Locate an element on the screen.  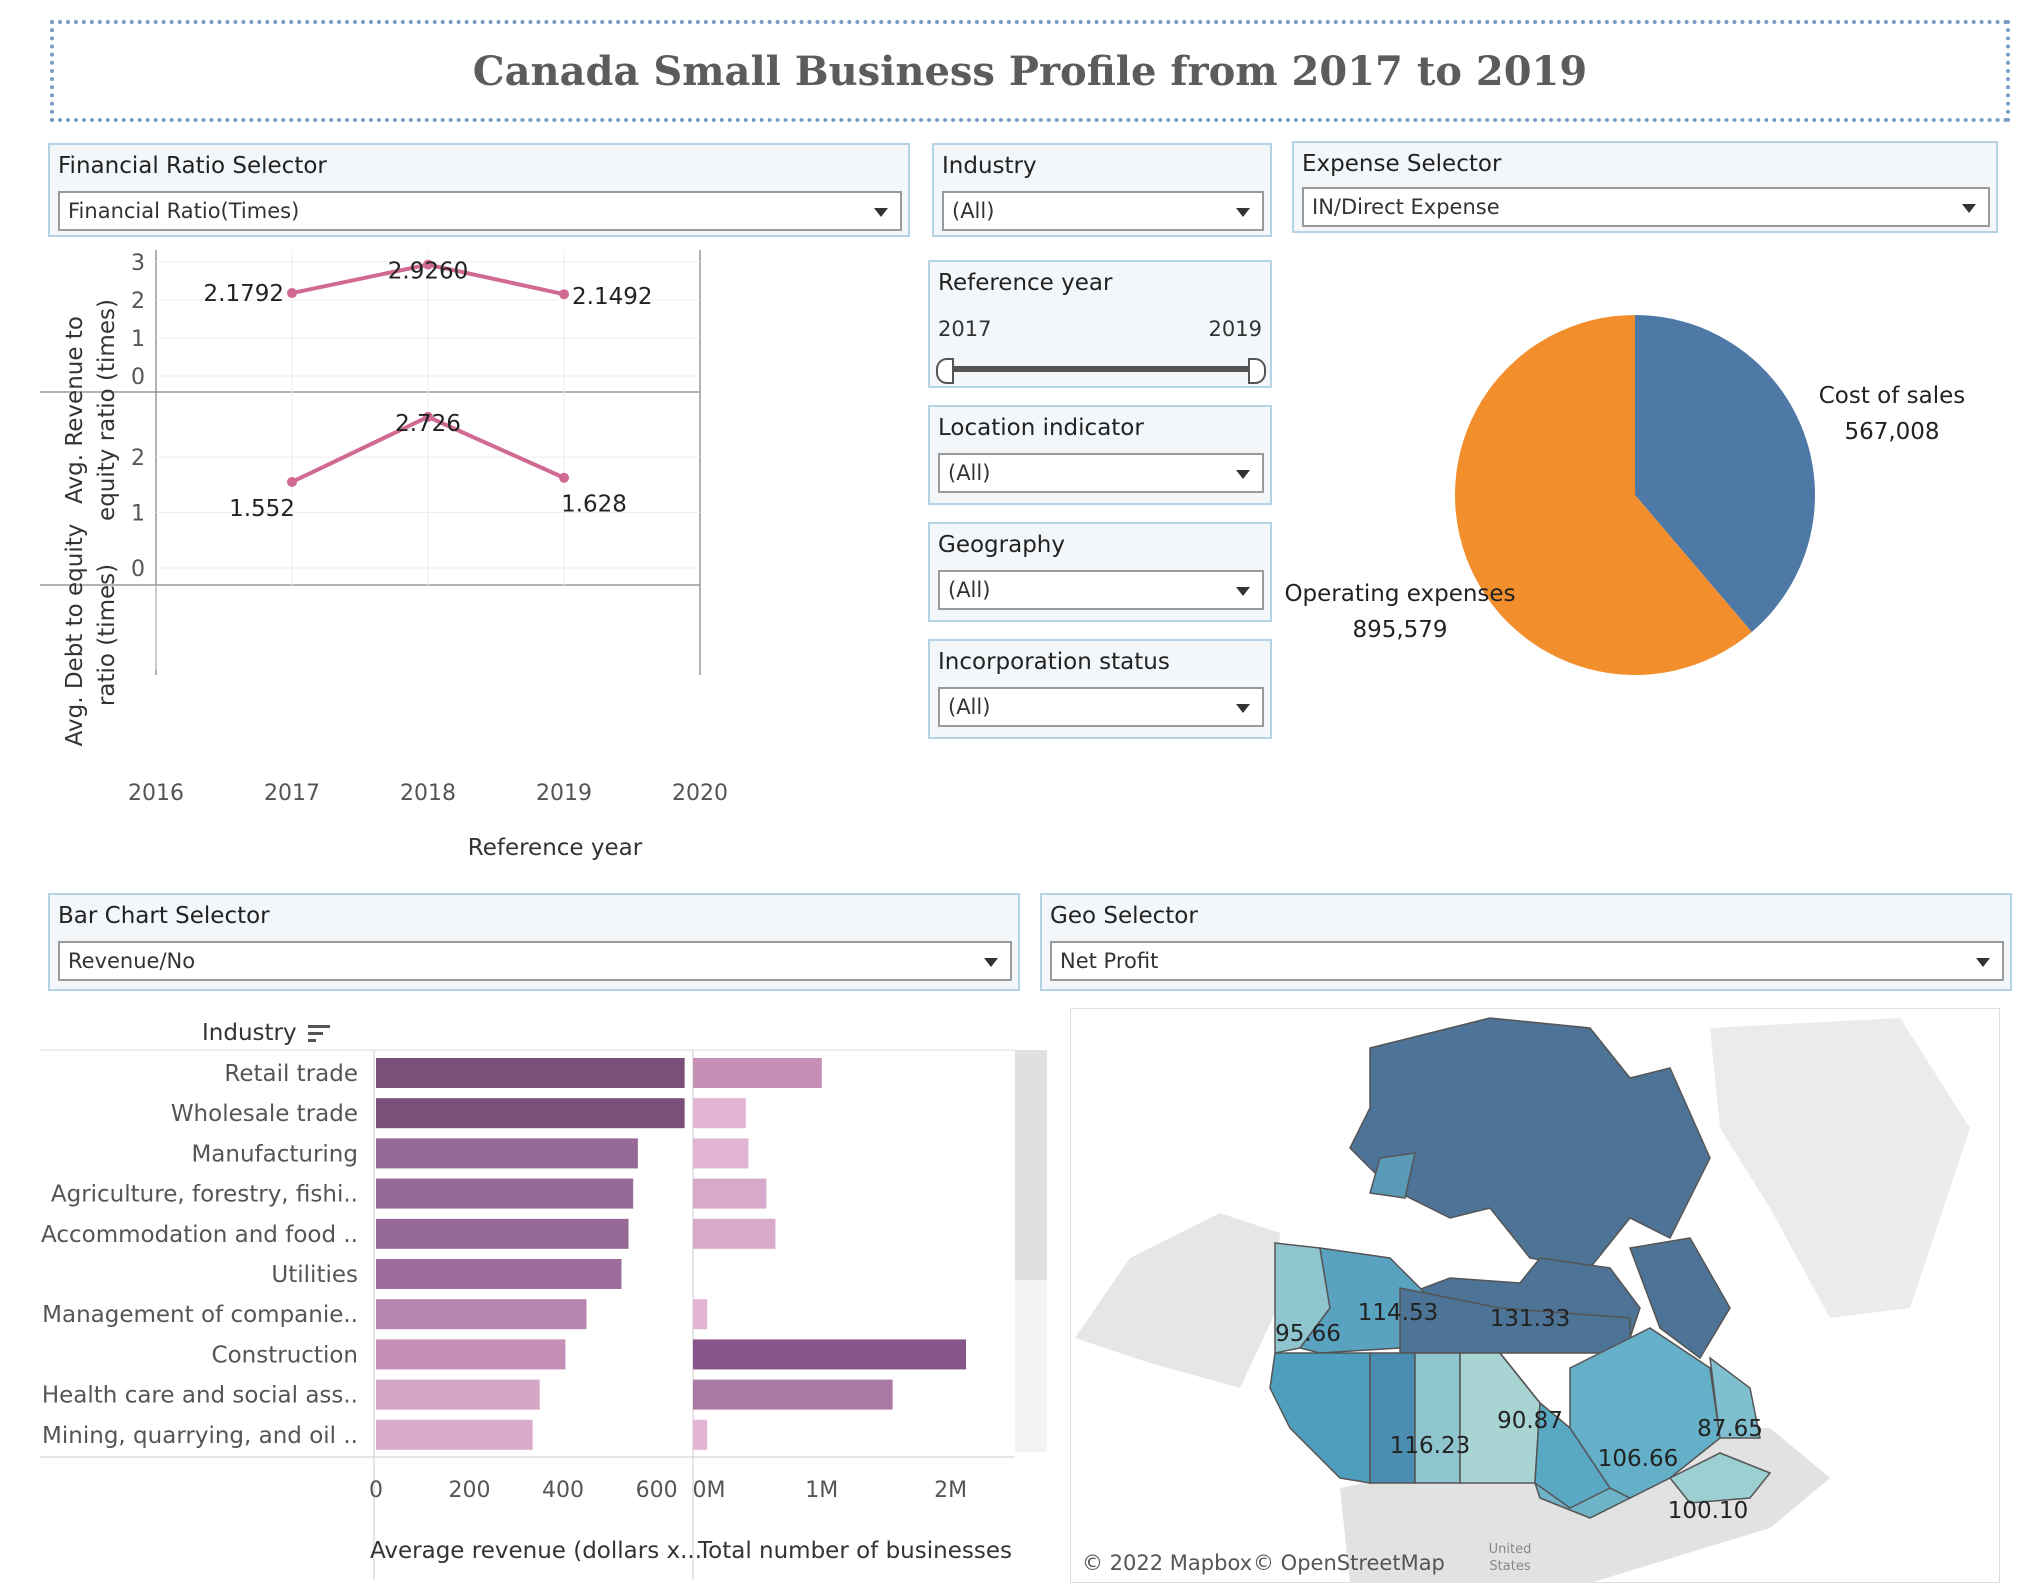
bar-x-ticks: 0 200 400 600 0M 1M 2M is located at coordinates (668, 1490).